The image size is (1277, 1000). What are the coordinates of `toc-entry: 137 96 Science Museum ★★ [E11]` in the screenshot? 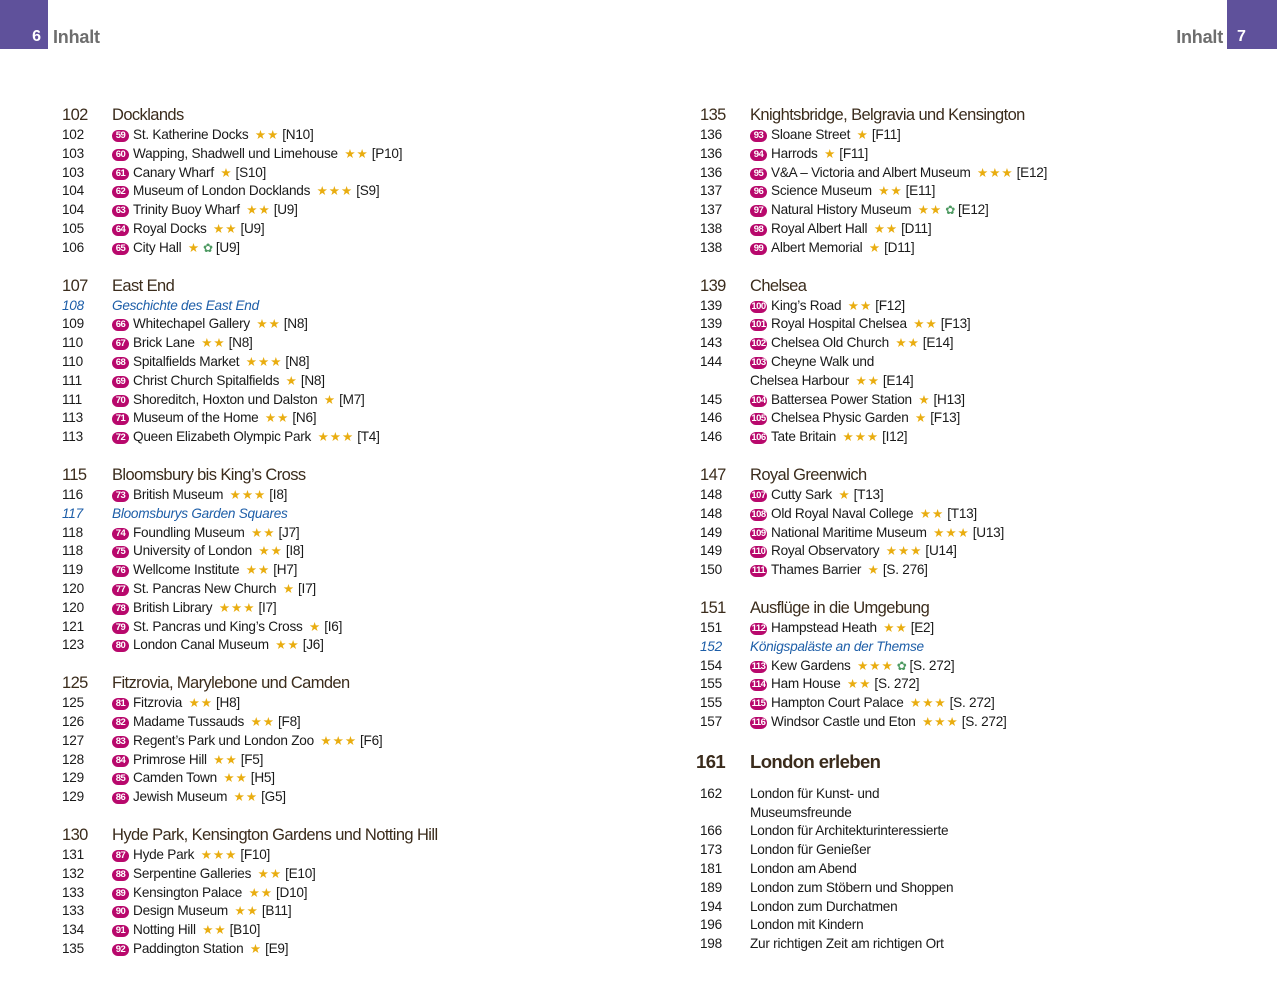 It's located at (980, 191).